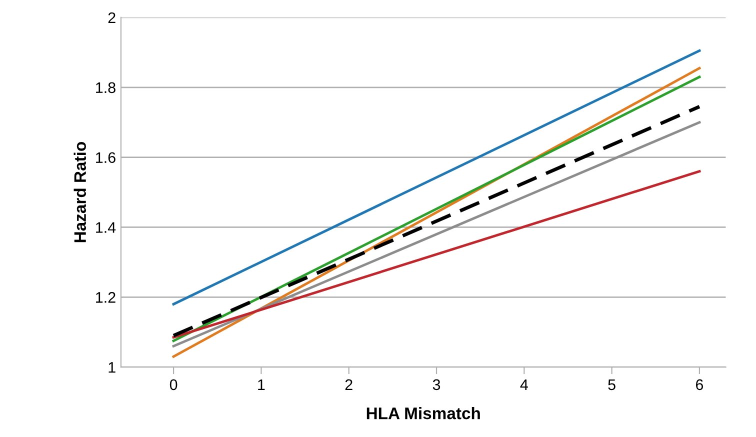 This screenshot has height=437, width=756. Describe the element at coordinates (174, 384) in the screenshot. I see `x-tick-label: 0` at that location.